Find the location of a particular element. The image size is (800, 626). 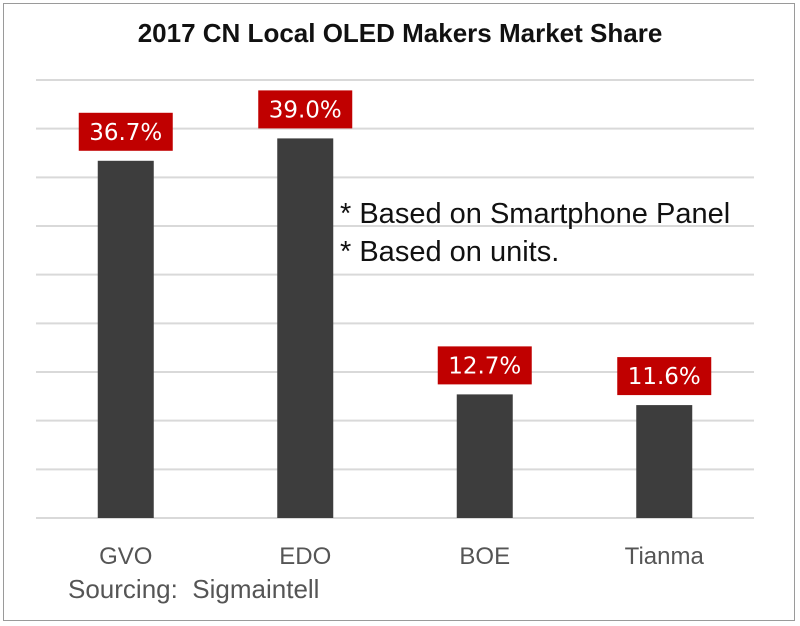

data-label-edo: 39.0% is located at coordinates (305, 110).